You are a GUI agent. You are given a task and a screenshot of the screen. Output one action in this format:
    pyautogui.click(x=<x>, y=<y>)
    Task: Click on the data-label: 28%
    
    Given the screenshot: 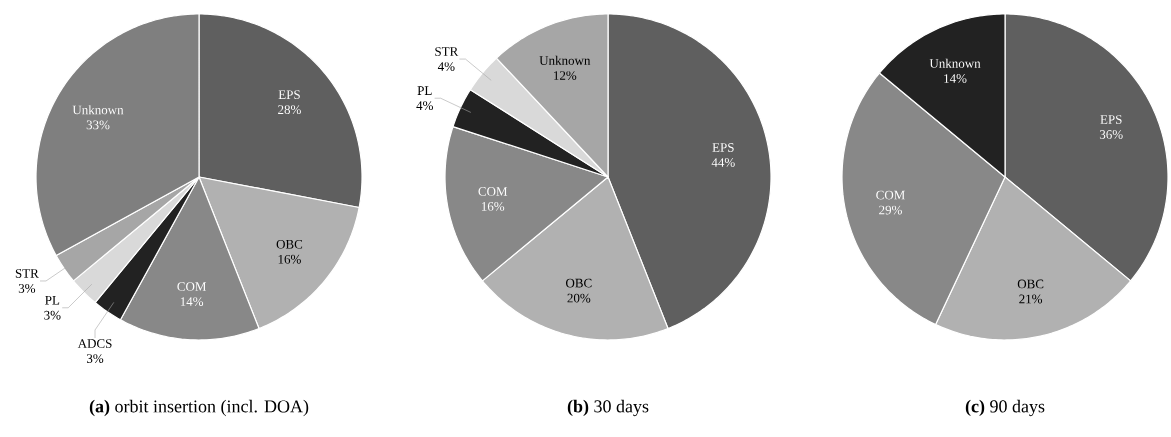 What is the action you would take?
    pyautogui.click(x=289, y=110)
    